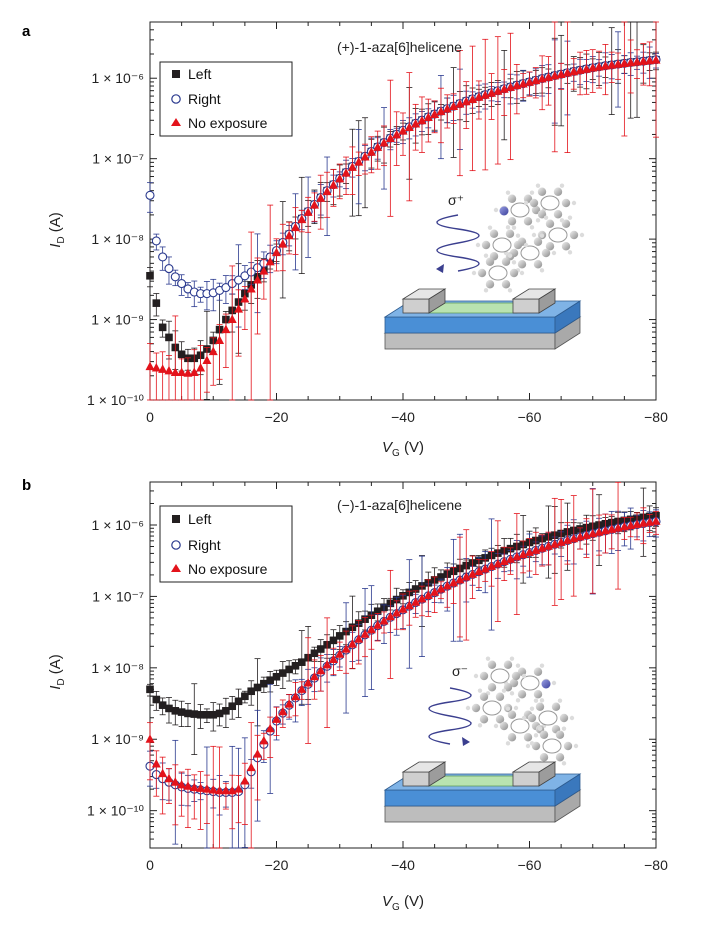 The width and height of the screenshot is (709, 936). Describe the element at coordinates (204, 99) in the screenshot. I see `panel-a-legend-right: Right` at that location.